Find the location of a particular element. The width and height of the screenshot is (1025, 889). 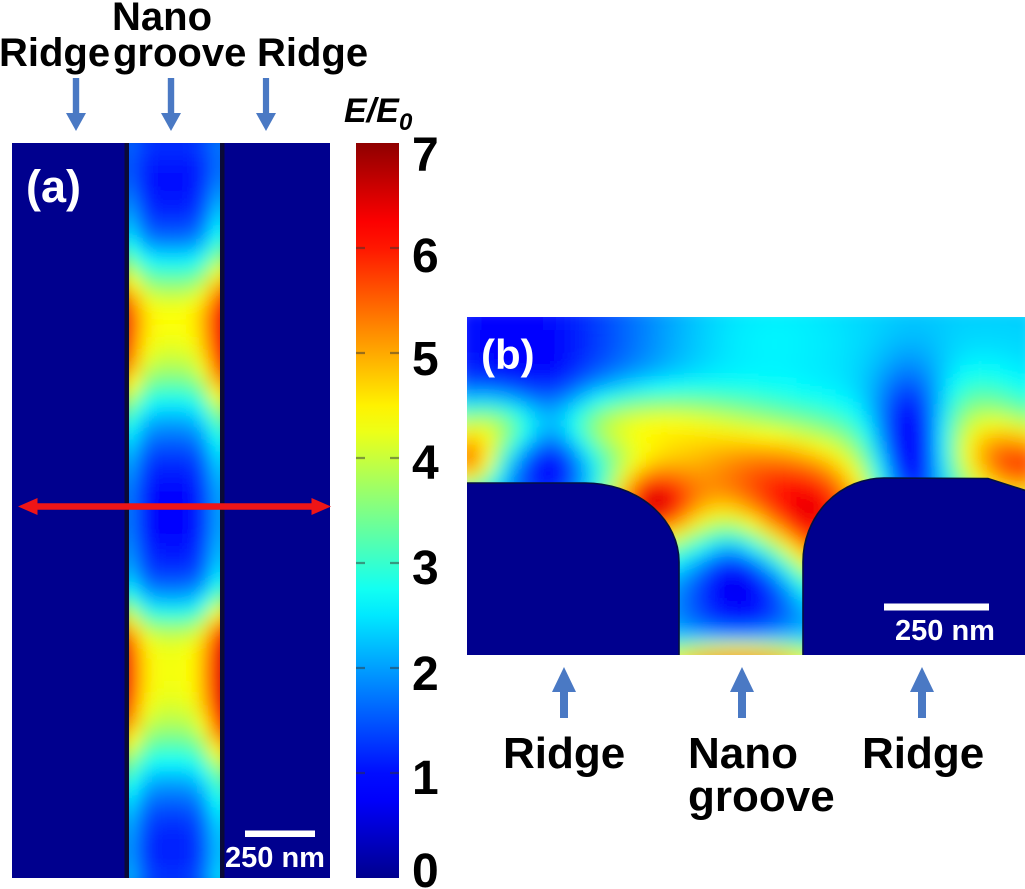

svg-text: 5 is located at coordinates (425, 359).